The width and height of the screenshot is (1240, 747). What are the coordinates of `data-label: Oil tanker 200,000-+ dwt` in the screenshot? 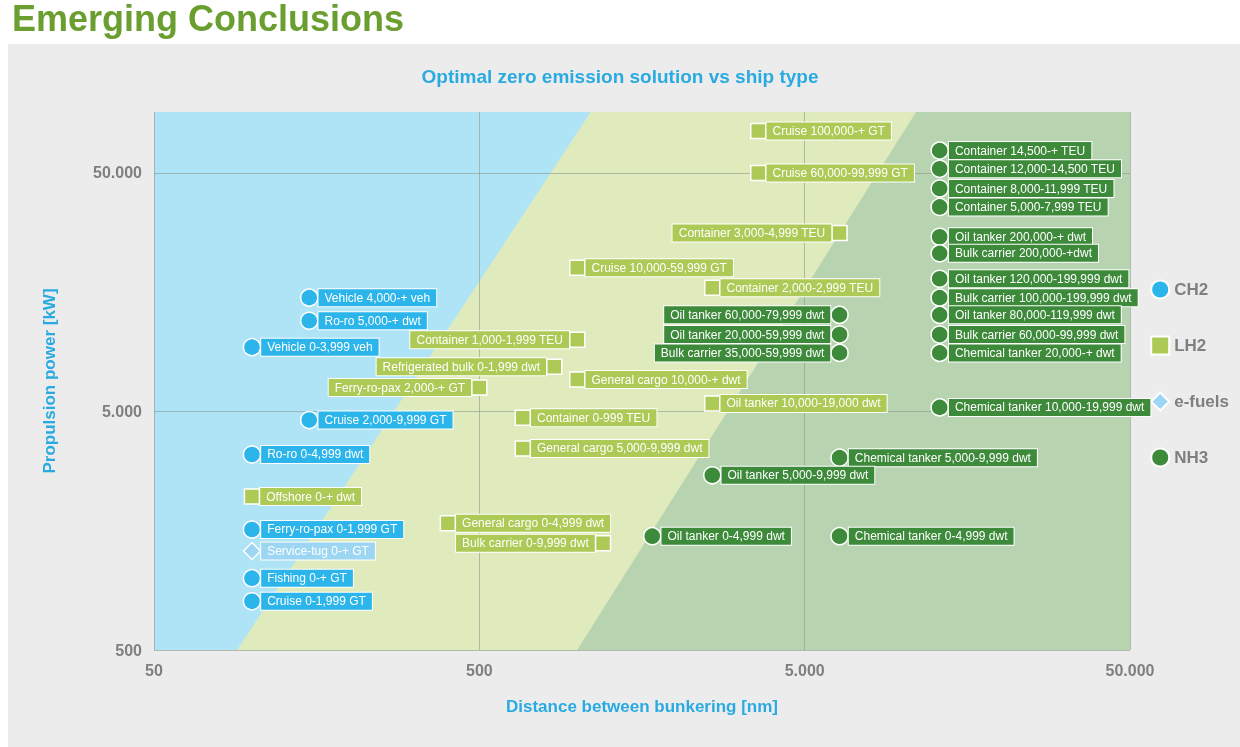 It's located at (1020, 236).